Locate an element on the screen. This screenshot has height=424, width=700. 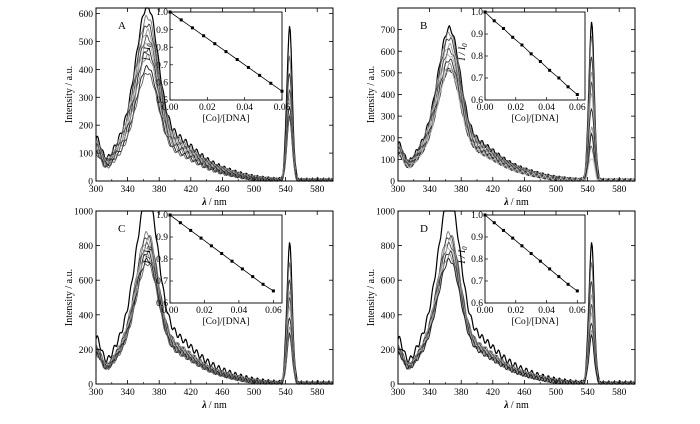
inset-y-tick-label: 1.0 is located at coordinates (162, 216).